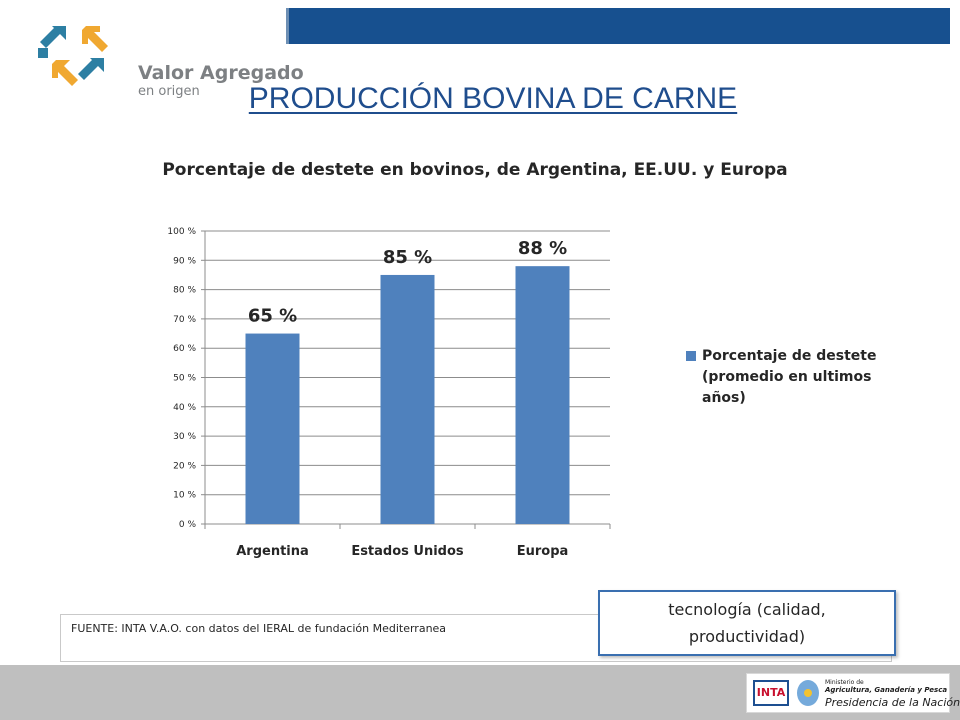  Describe the element at coordinates (184, 466) in the screenshot. I see `y-tick-label: 20 %` at that location.